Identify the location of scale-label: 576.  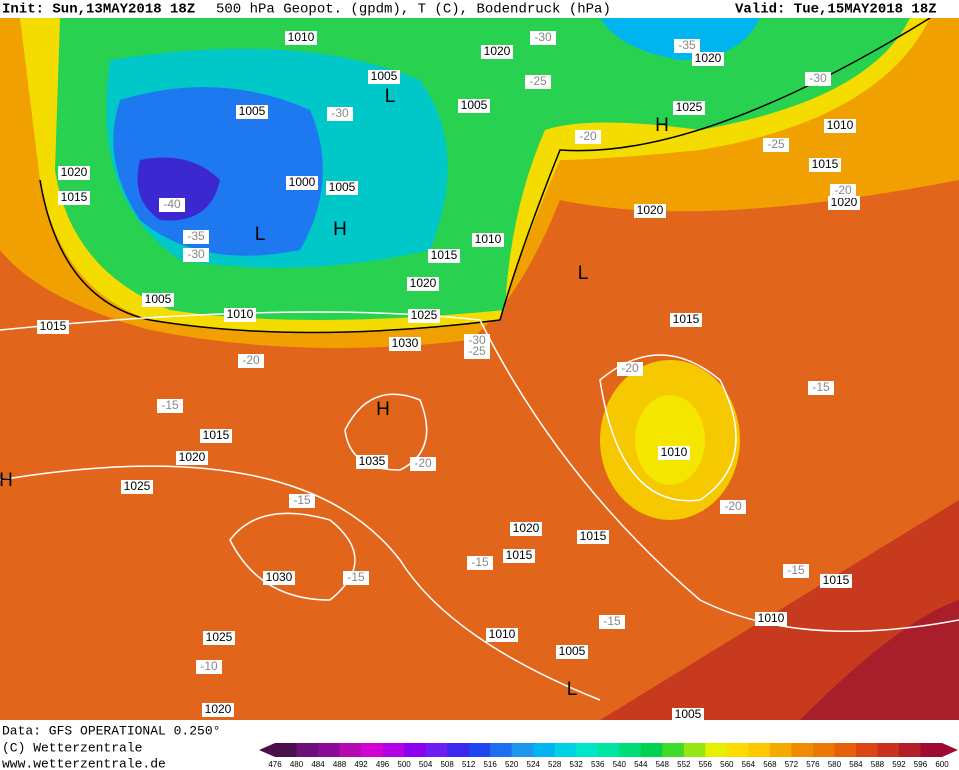
(813, 764).